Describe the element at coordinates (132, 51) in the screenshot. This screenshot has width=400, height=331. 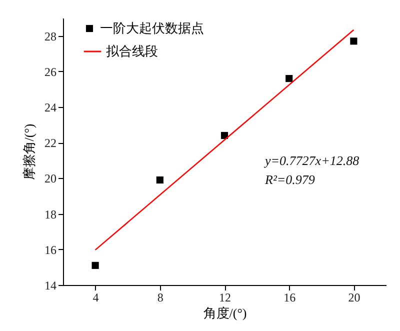
I see `legend-label: 拟合线段` at that location.